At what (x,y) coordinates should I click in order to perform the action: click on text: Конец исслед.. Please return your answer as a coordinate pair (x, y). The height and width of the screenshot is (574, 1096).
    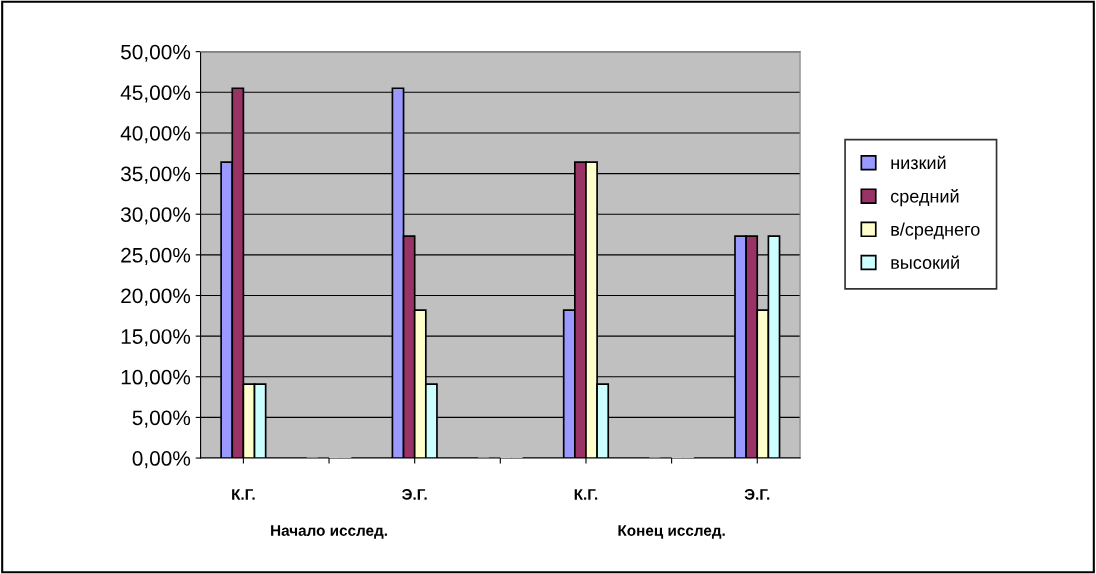
    Looking at the image, I should click on (671, 532).